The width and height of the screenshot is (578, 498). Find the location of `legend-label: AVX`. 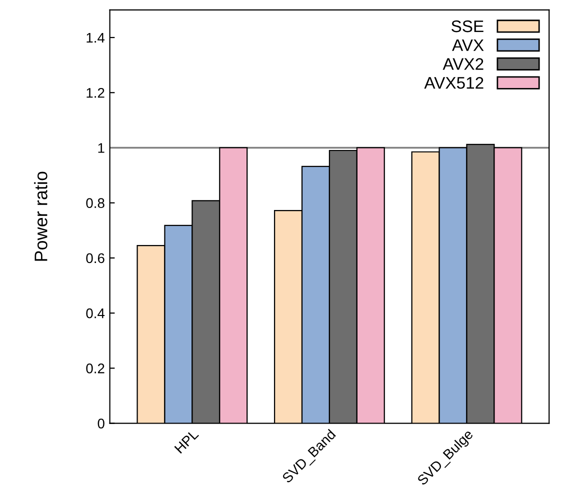

legend-label: AVX is located at coordinates (468, 45).